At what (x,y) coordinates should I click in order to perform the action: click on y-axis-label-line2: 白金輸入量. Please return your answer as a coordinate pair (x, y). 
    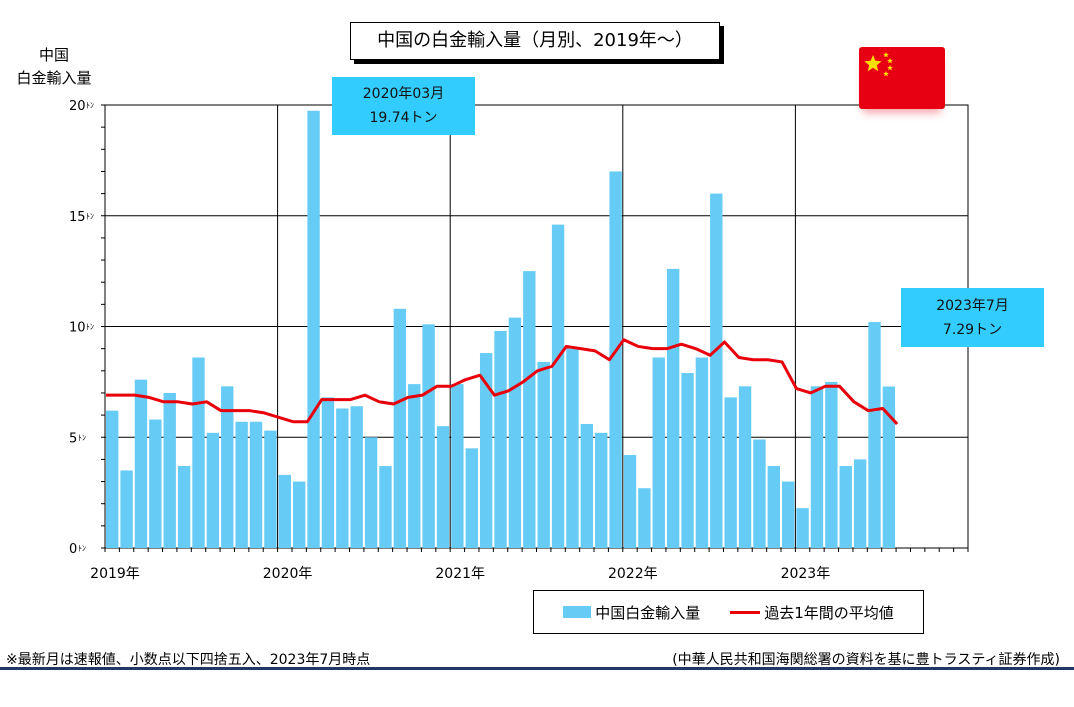
    Looking at the image, I should click on (54, 78).